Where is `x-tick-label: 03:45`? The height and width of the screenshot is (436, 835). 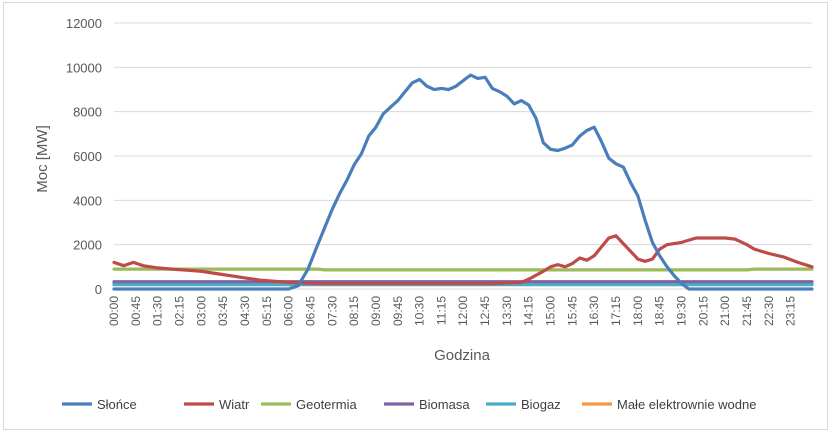 x-tick-label: 03:45 is located at coordinates (223, 311).